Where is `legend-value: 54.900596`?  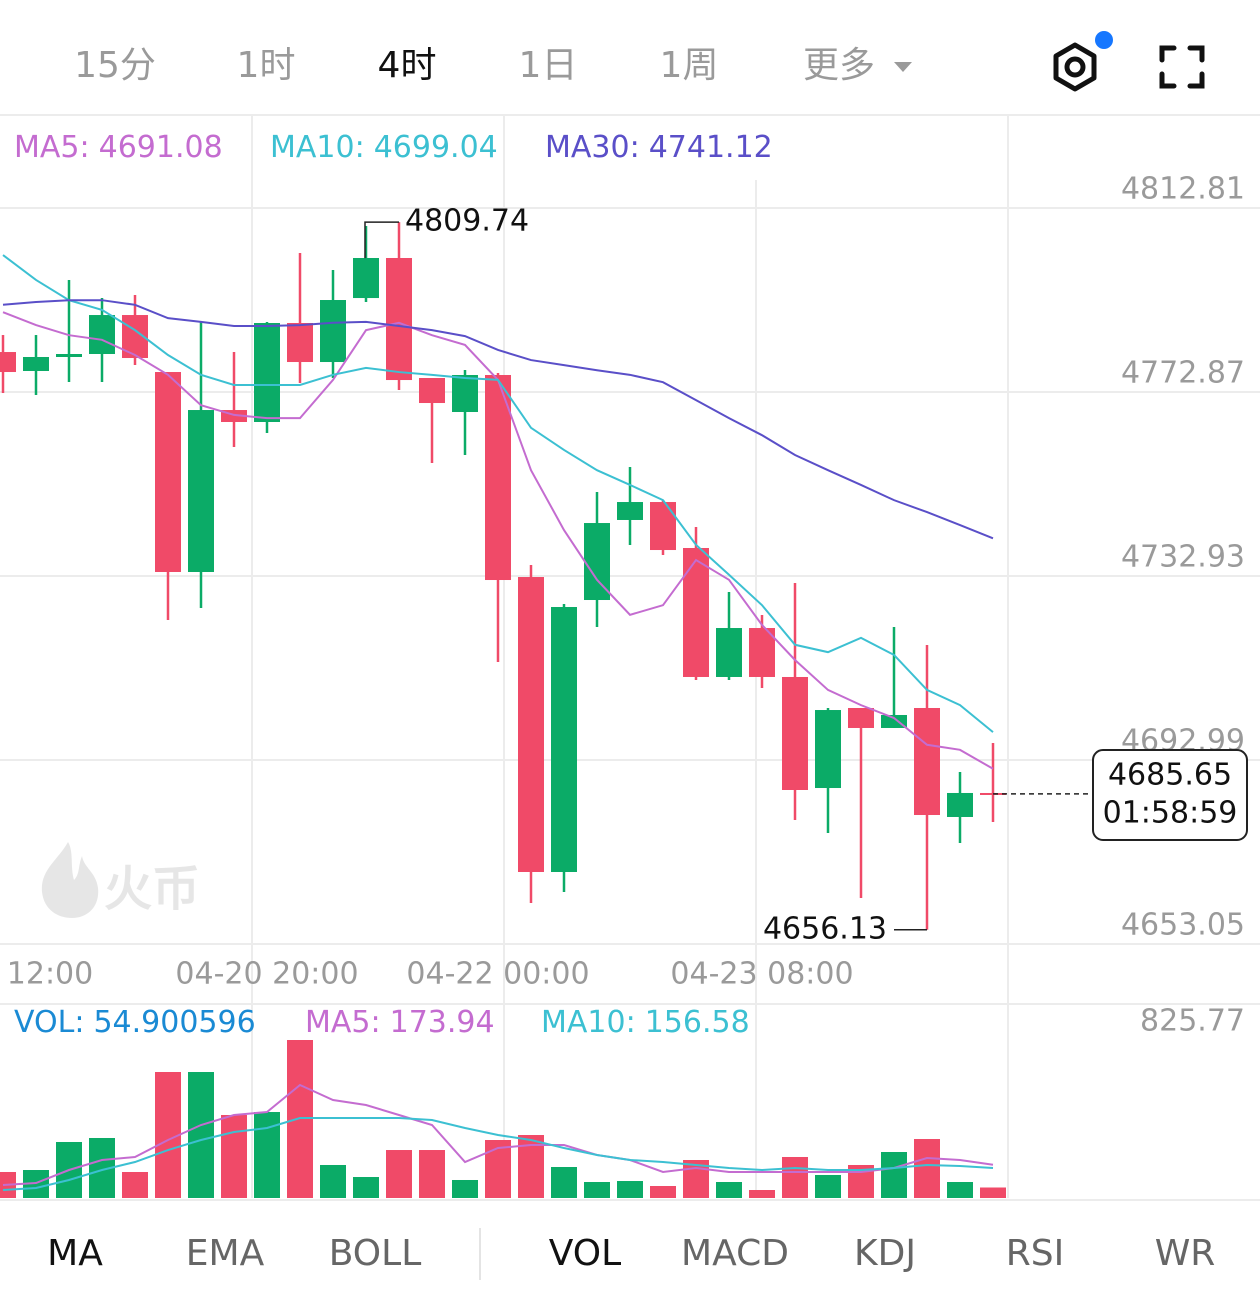 legend-value: 54.900596 is located at coordinates (174, 1022).